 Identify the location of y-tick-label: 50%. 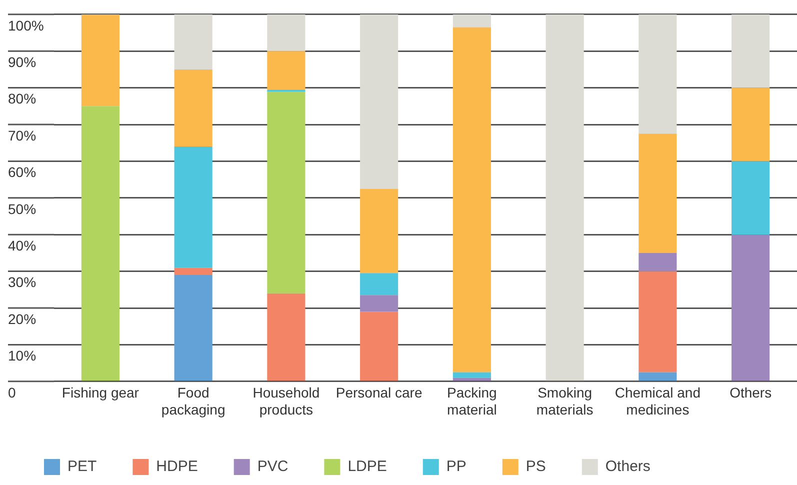
(22, 208).